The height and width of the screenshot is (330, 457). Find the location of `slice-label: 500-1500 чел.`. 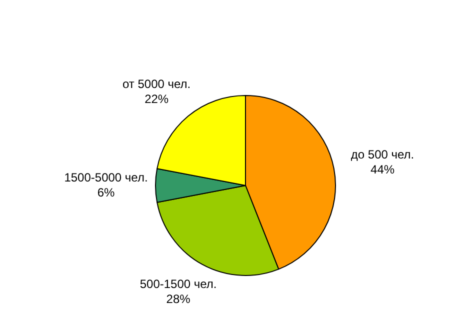

slice-label: 500-1500 чел. is located at coordinates (178, 283).